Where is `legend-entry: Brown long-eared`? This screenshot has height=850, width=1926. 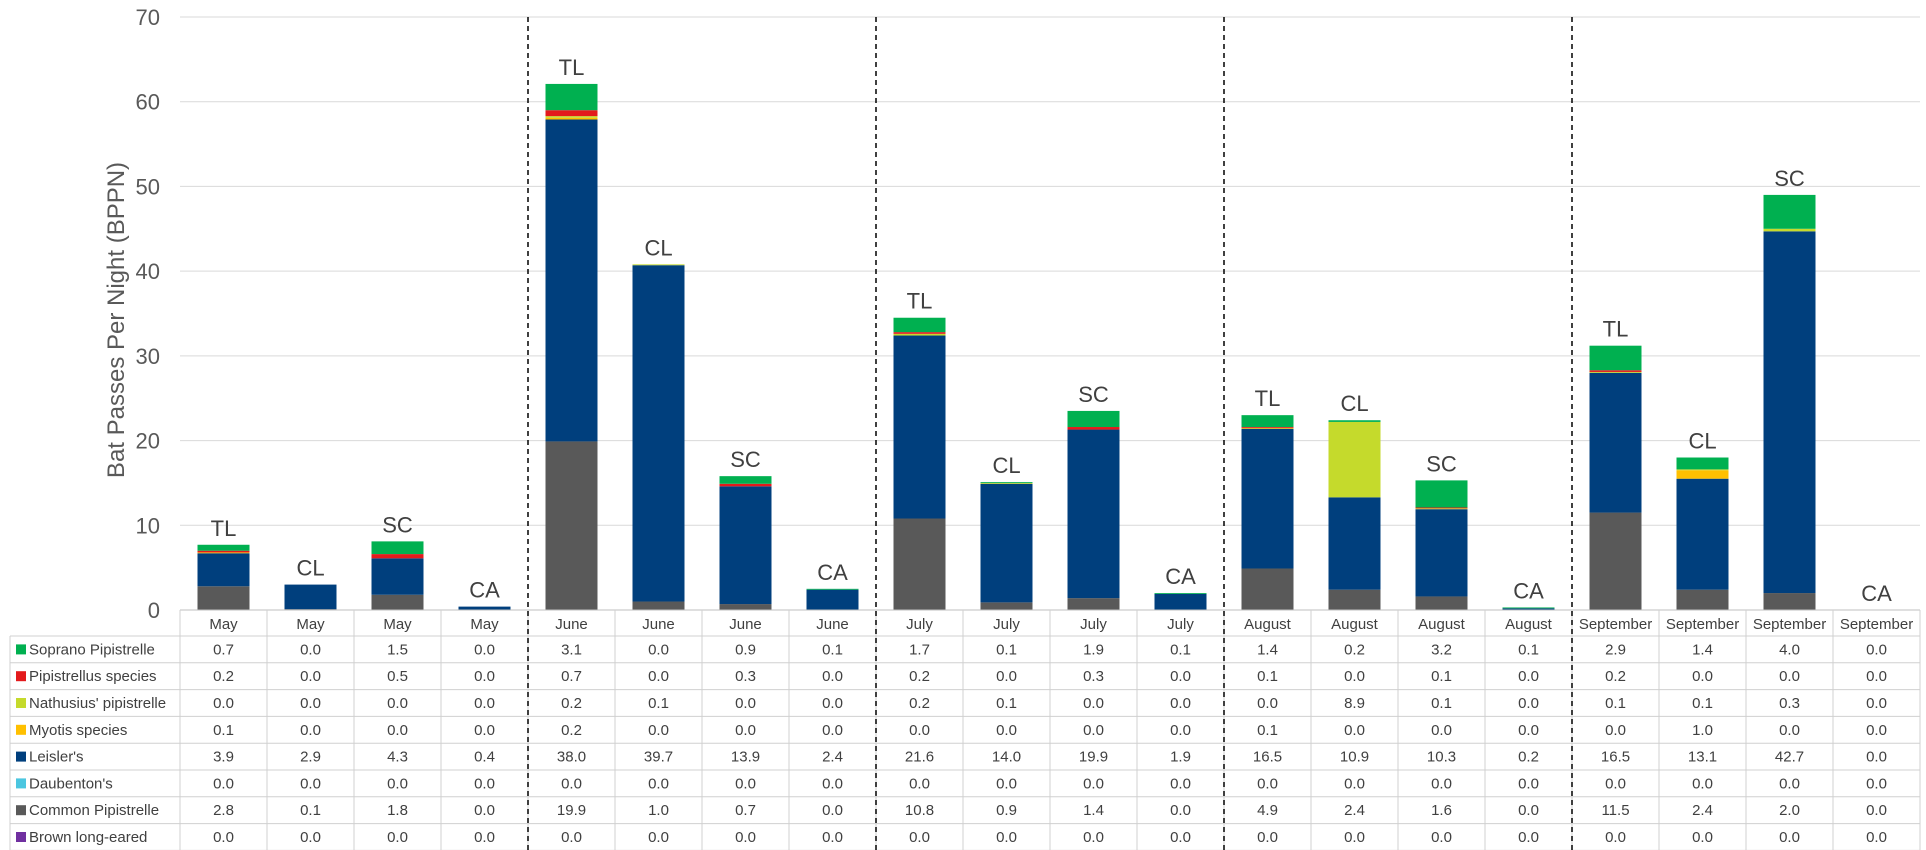
legend-entry: Brown long-eared is located at coordinates (88, 837).